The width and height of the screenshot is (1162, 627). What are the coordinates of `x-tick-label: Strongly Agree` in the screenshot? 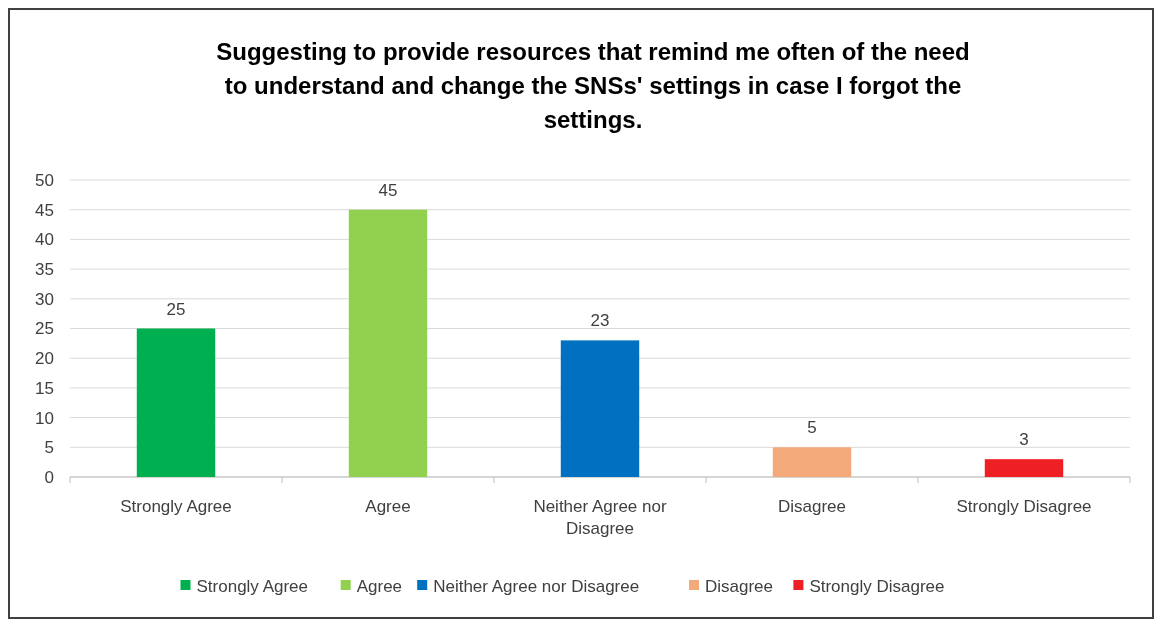 It's located at (176, 506).